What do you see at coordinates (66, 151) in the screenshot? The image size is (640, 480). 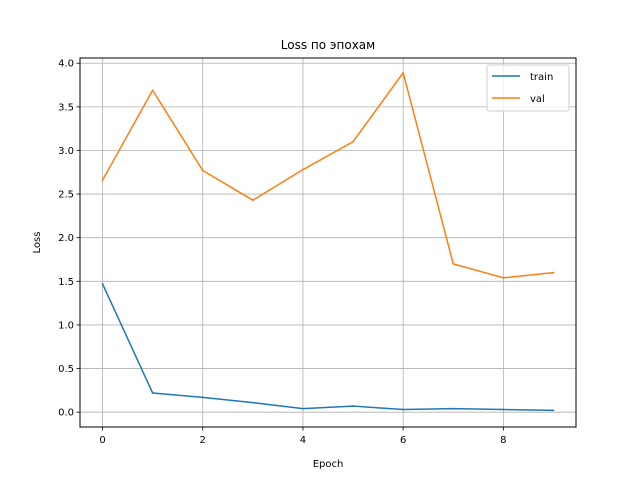 I see `y-tick-label: 3.0` at bounding box center [66, 151].